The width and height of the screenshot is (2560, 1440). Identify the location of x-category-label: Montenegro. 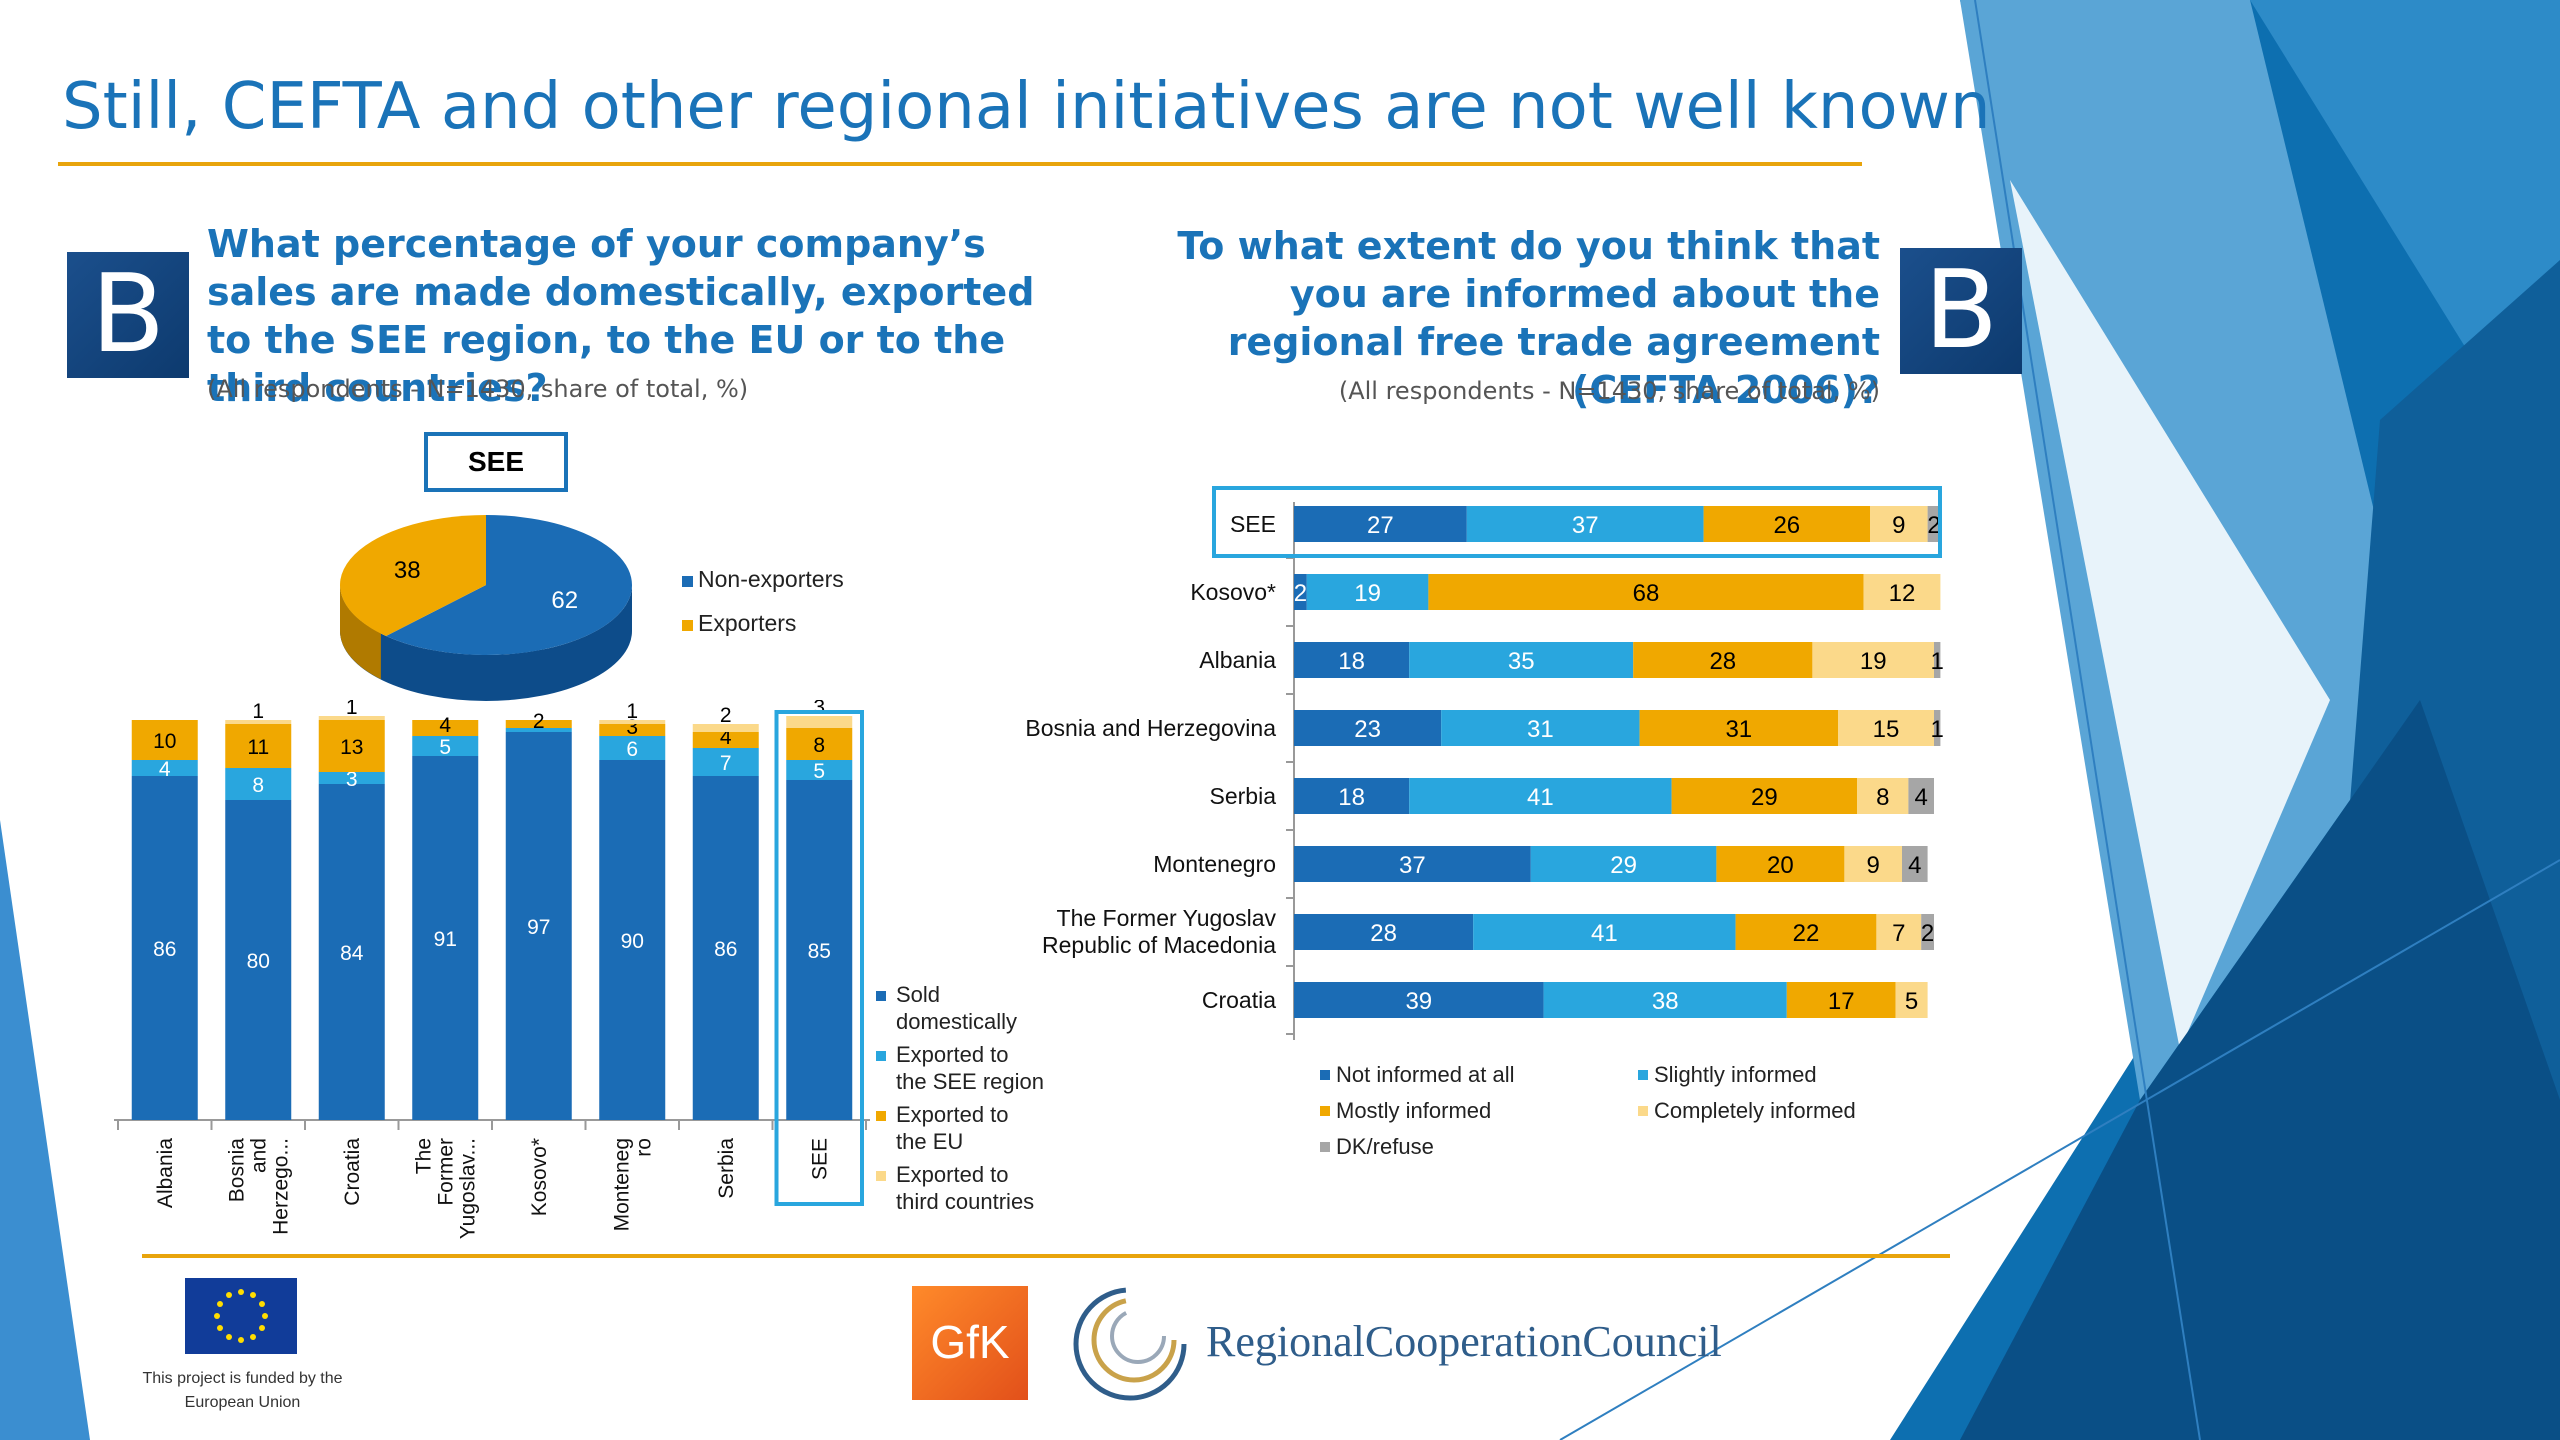
(632, 1184).